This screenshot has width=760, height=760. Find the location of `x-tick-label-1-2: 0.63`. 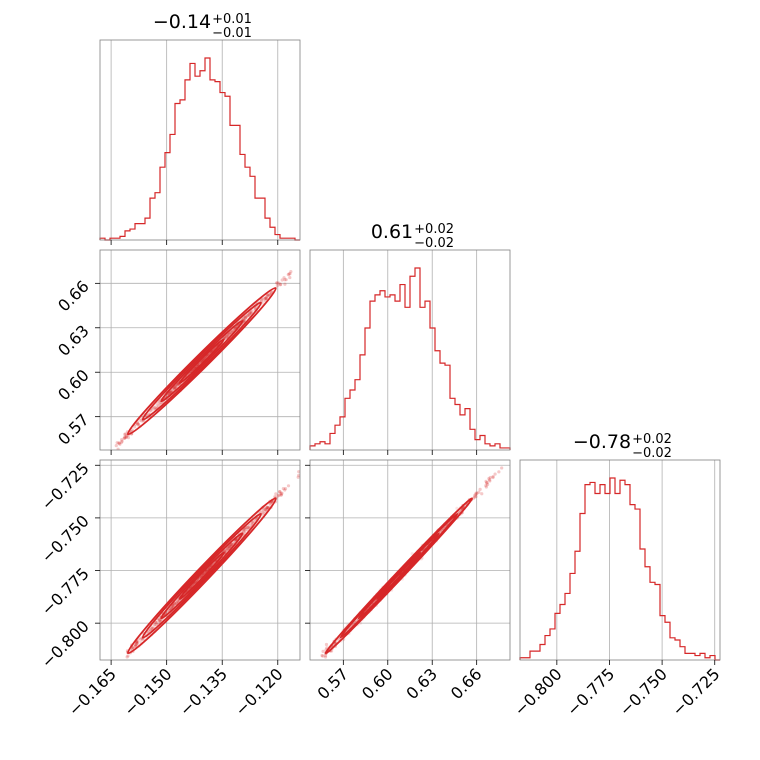

x-tick-label-1-2: 0.63 is located at coordinates (421, 683).